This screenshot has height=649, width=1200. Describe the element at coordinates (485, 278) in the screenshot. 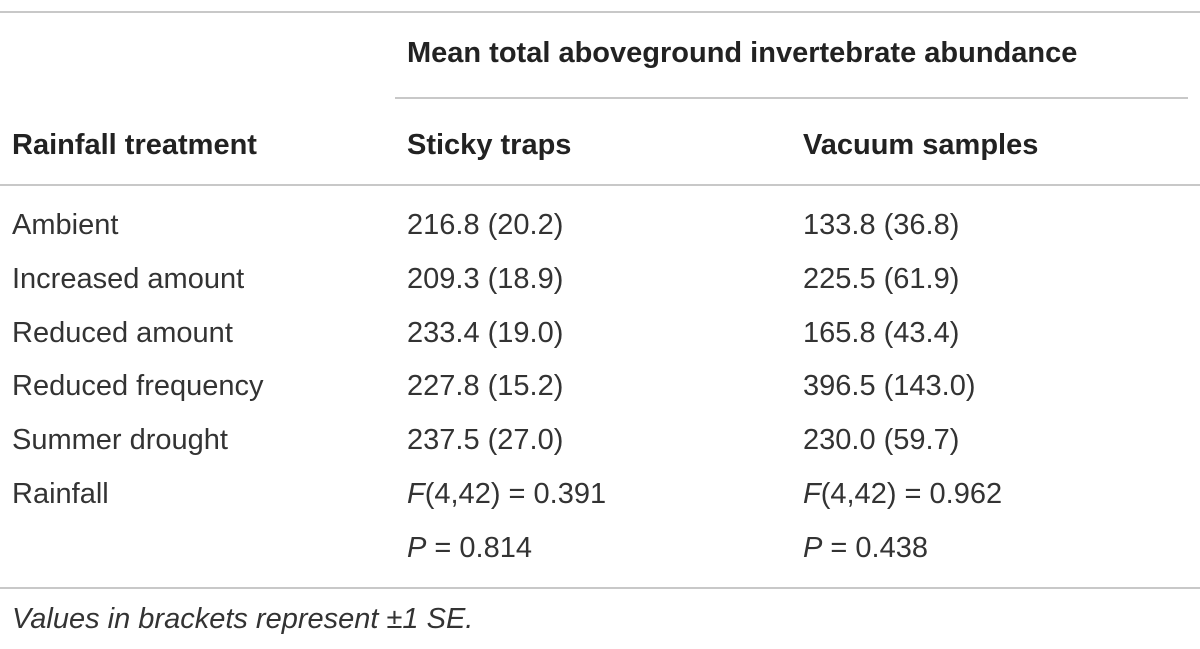

I see `cell-value: 209.3 (18.9)` at that location.